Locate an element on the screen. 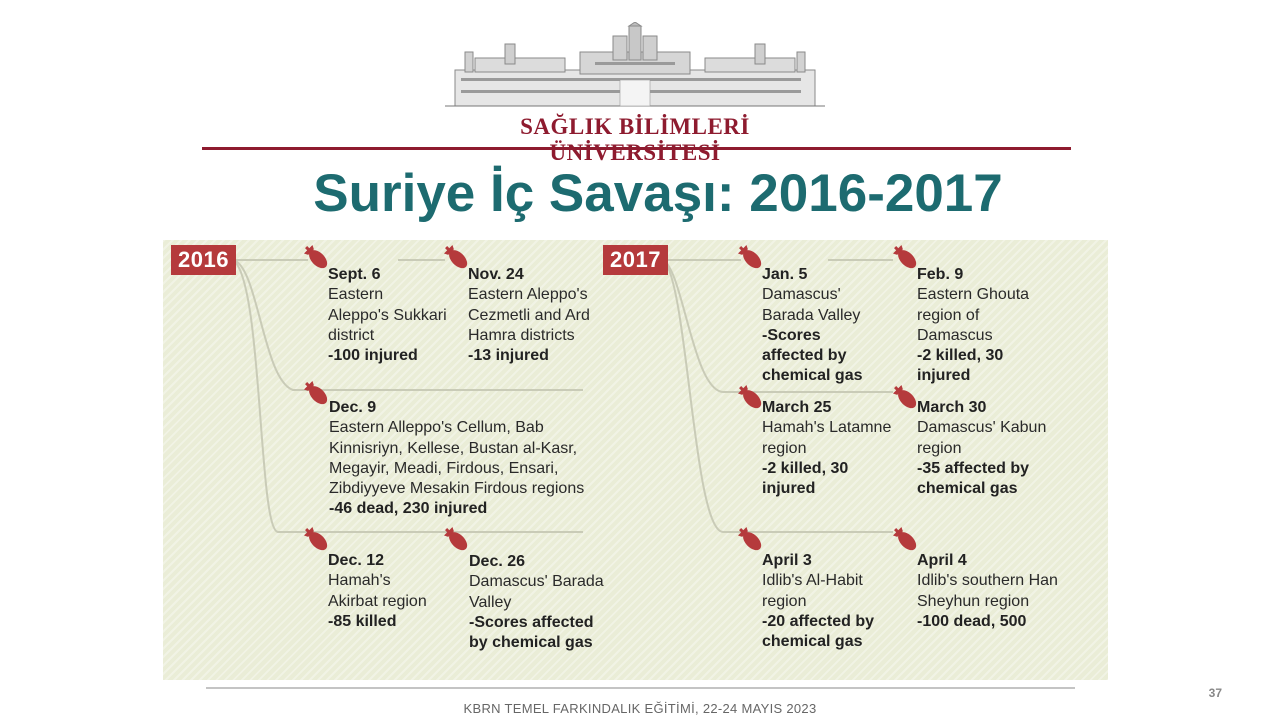 Image resolution: width=1280 pixels, height=720 pixels. event-date: April 4 is located at coordinates (942, 560).